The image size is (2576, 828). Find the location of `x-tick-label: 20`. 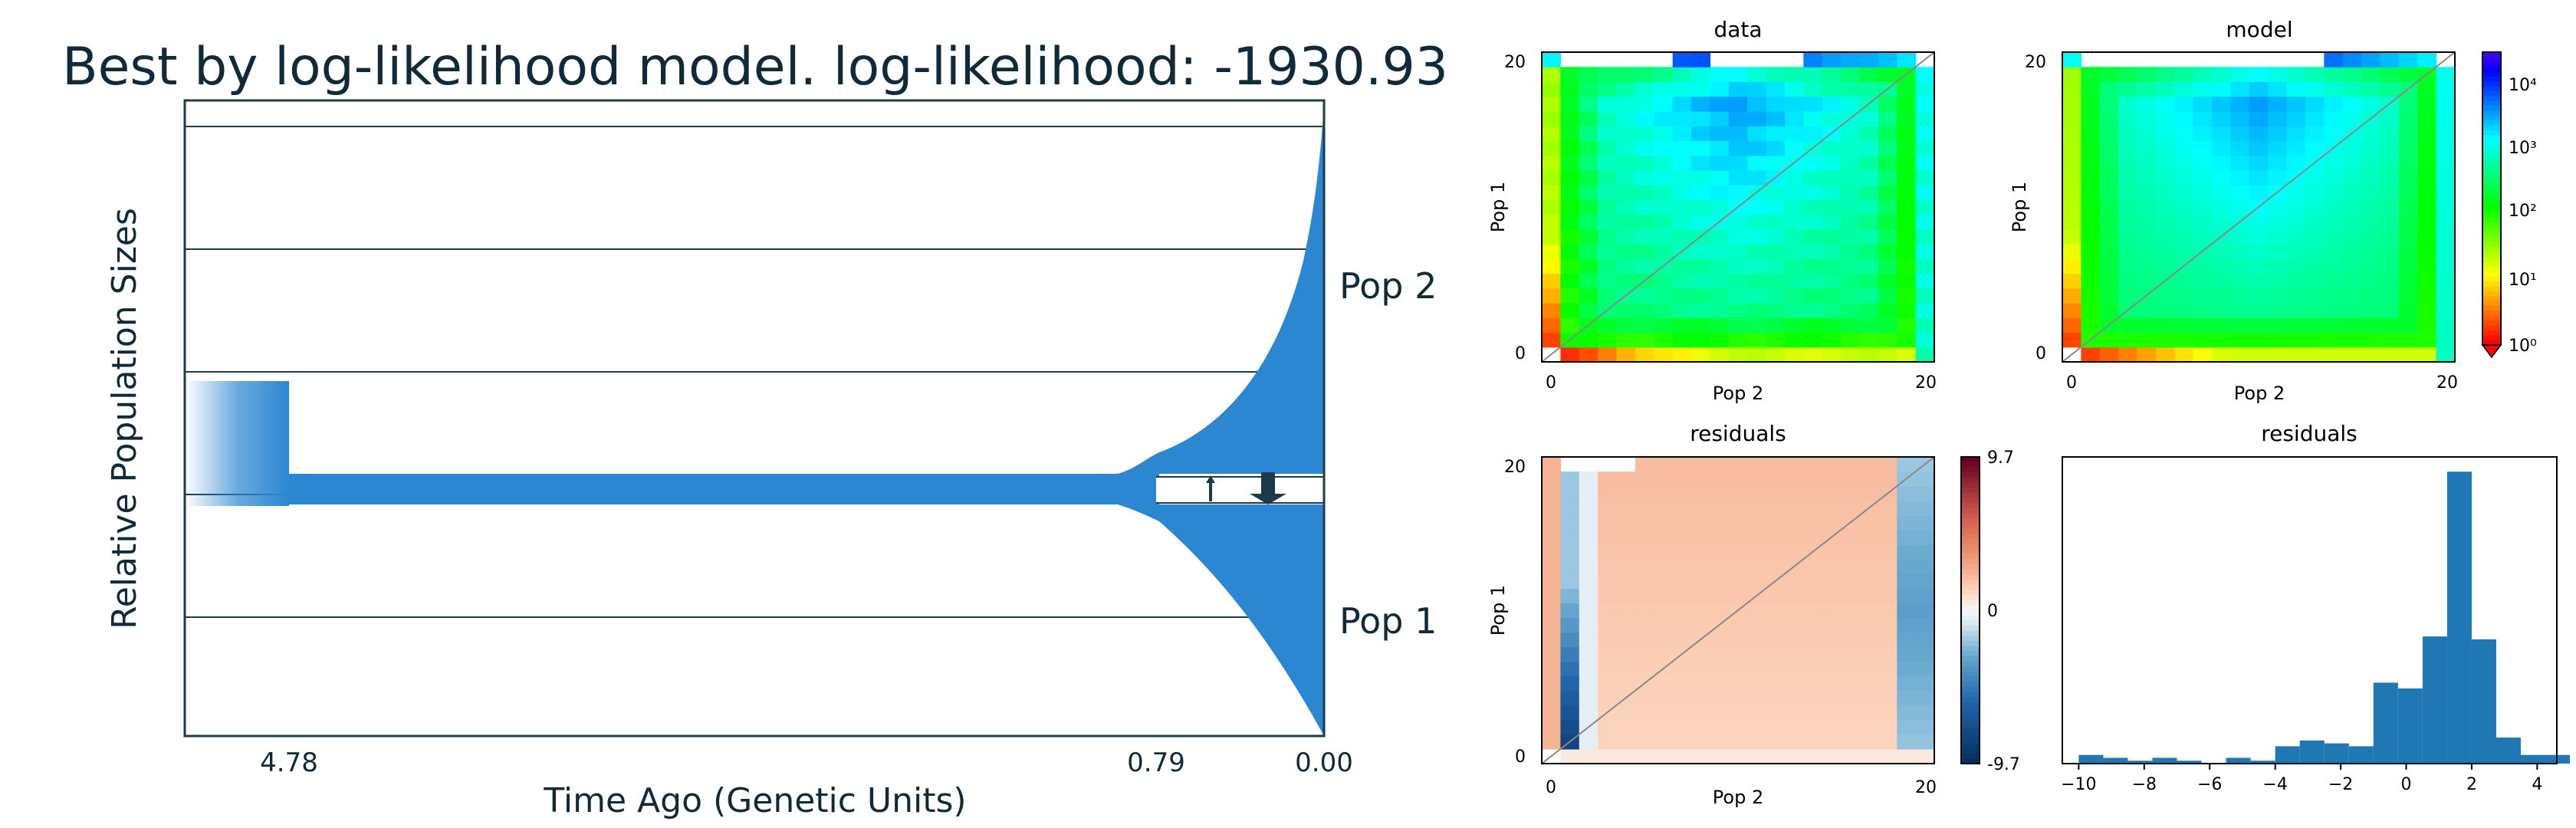

x-tick-label: 20 is located at coordinates (1926, 787).